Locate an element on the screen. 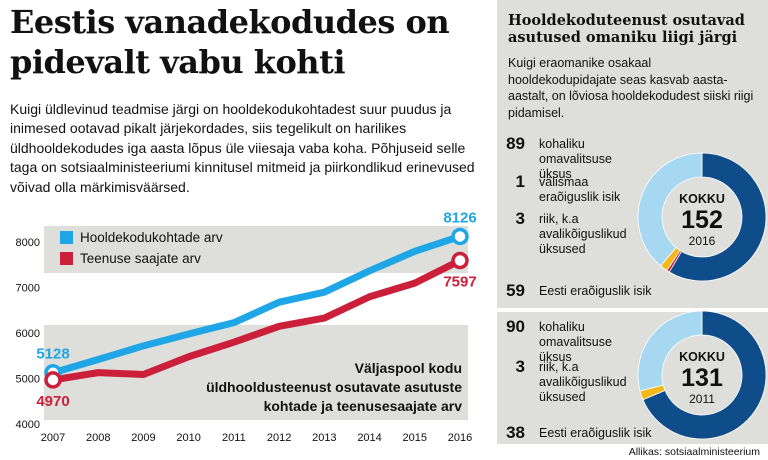 Image resolution: width=768 pixels, height=460 pixels. x-tick-label: 2008 is located at coordinates (98, 438).